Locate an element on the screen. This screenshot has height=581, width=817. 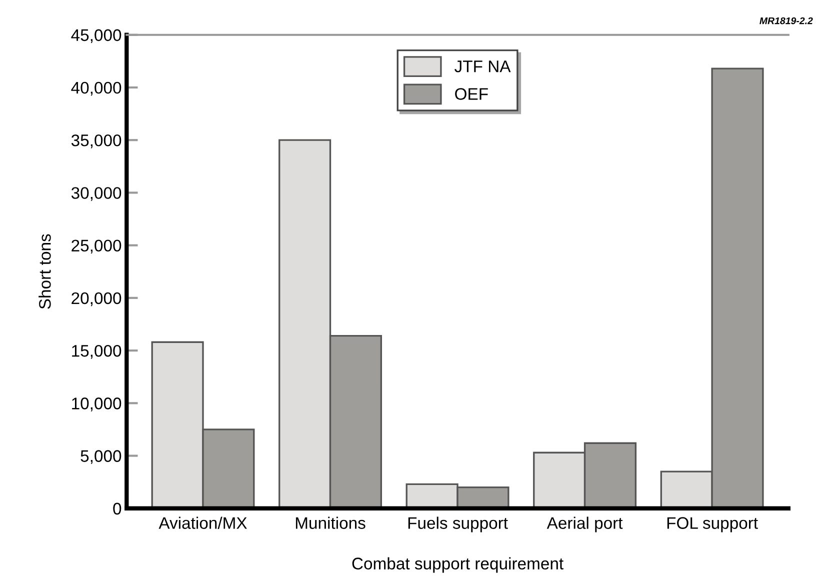
y-tick-label: 35,000 is located at coordinates (96, 141).